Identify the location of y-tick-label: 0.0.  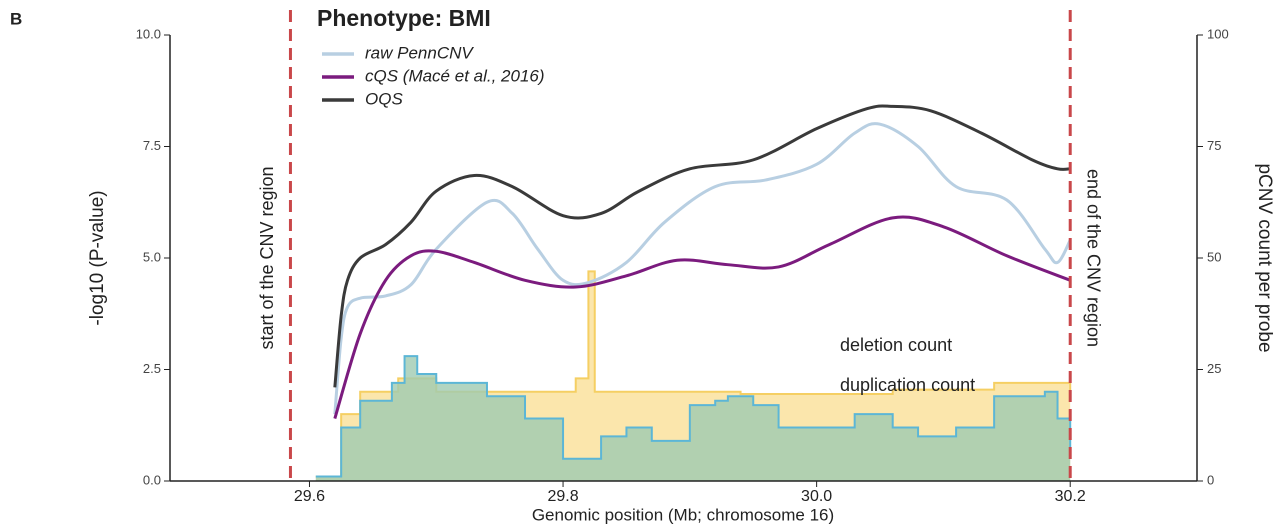
(152, 479).